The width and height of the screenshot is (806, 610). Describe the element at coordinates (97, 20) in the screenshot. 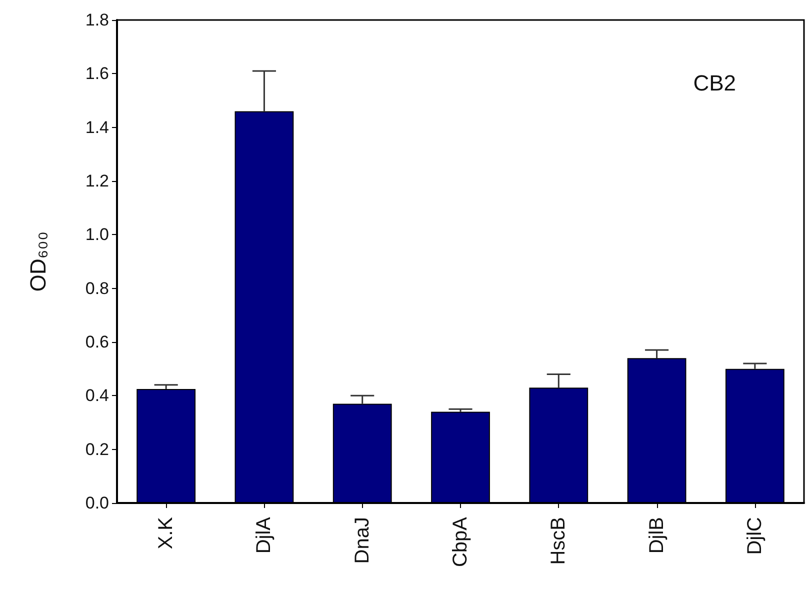

I see `y-tick-label: 1.8` at that location.